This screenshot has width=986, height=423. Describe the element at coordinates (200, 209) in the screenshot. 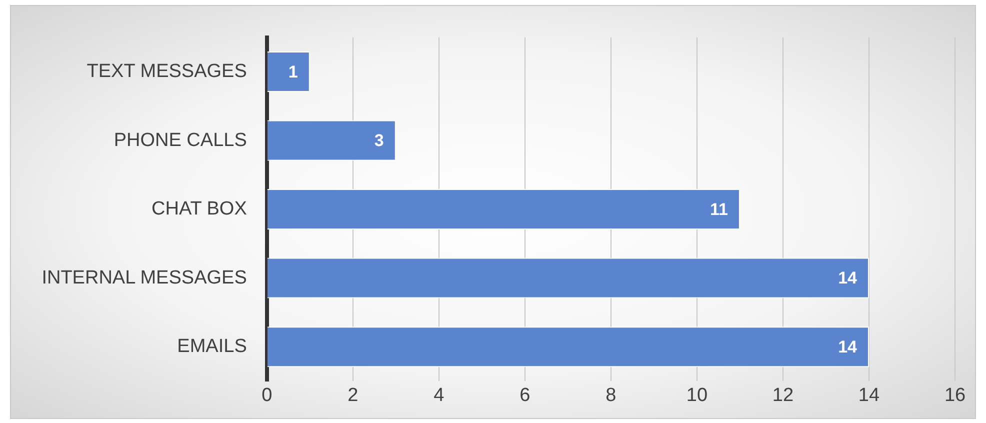

I see `y-tick-label: CHAT BOX` at that location.